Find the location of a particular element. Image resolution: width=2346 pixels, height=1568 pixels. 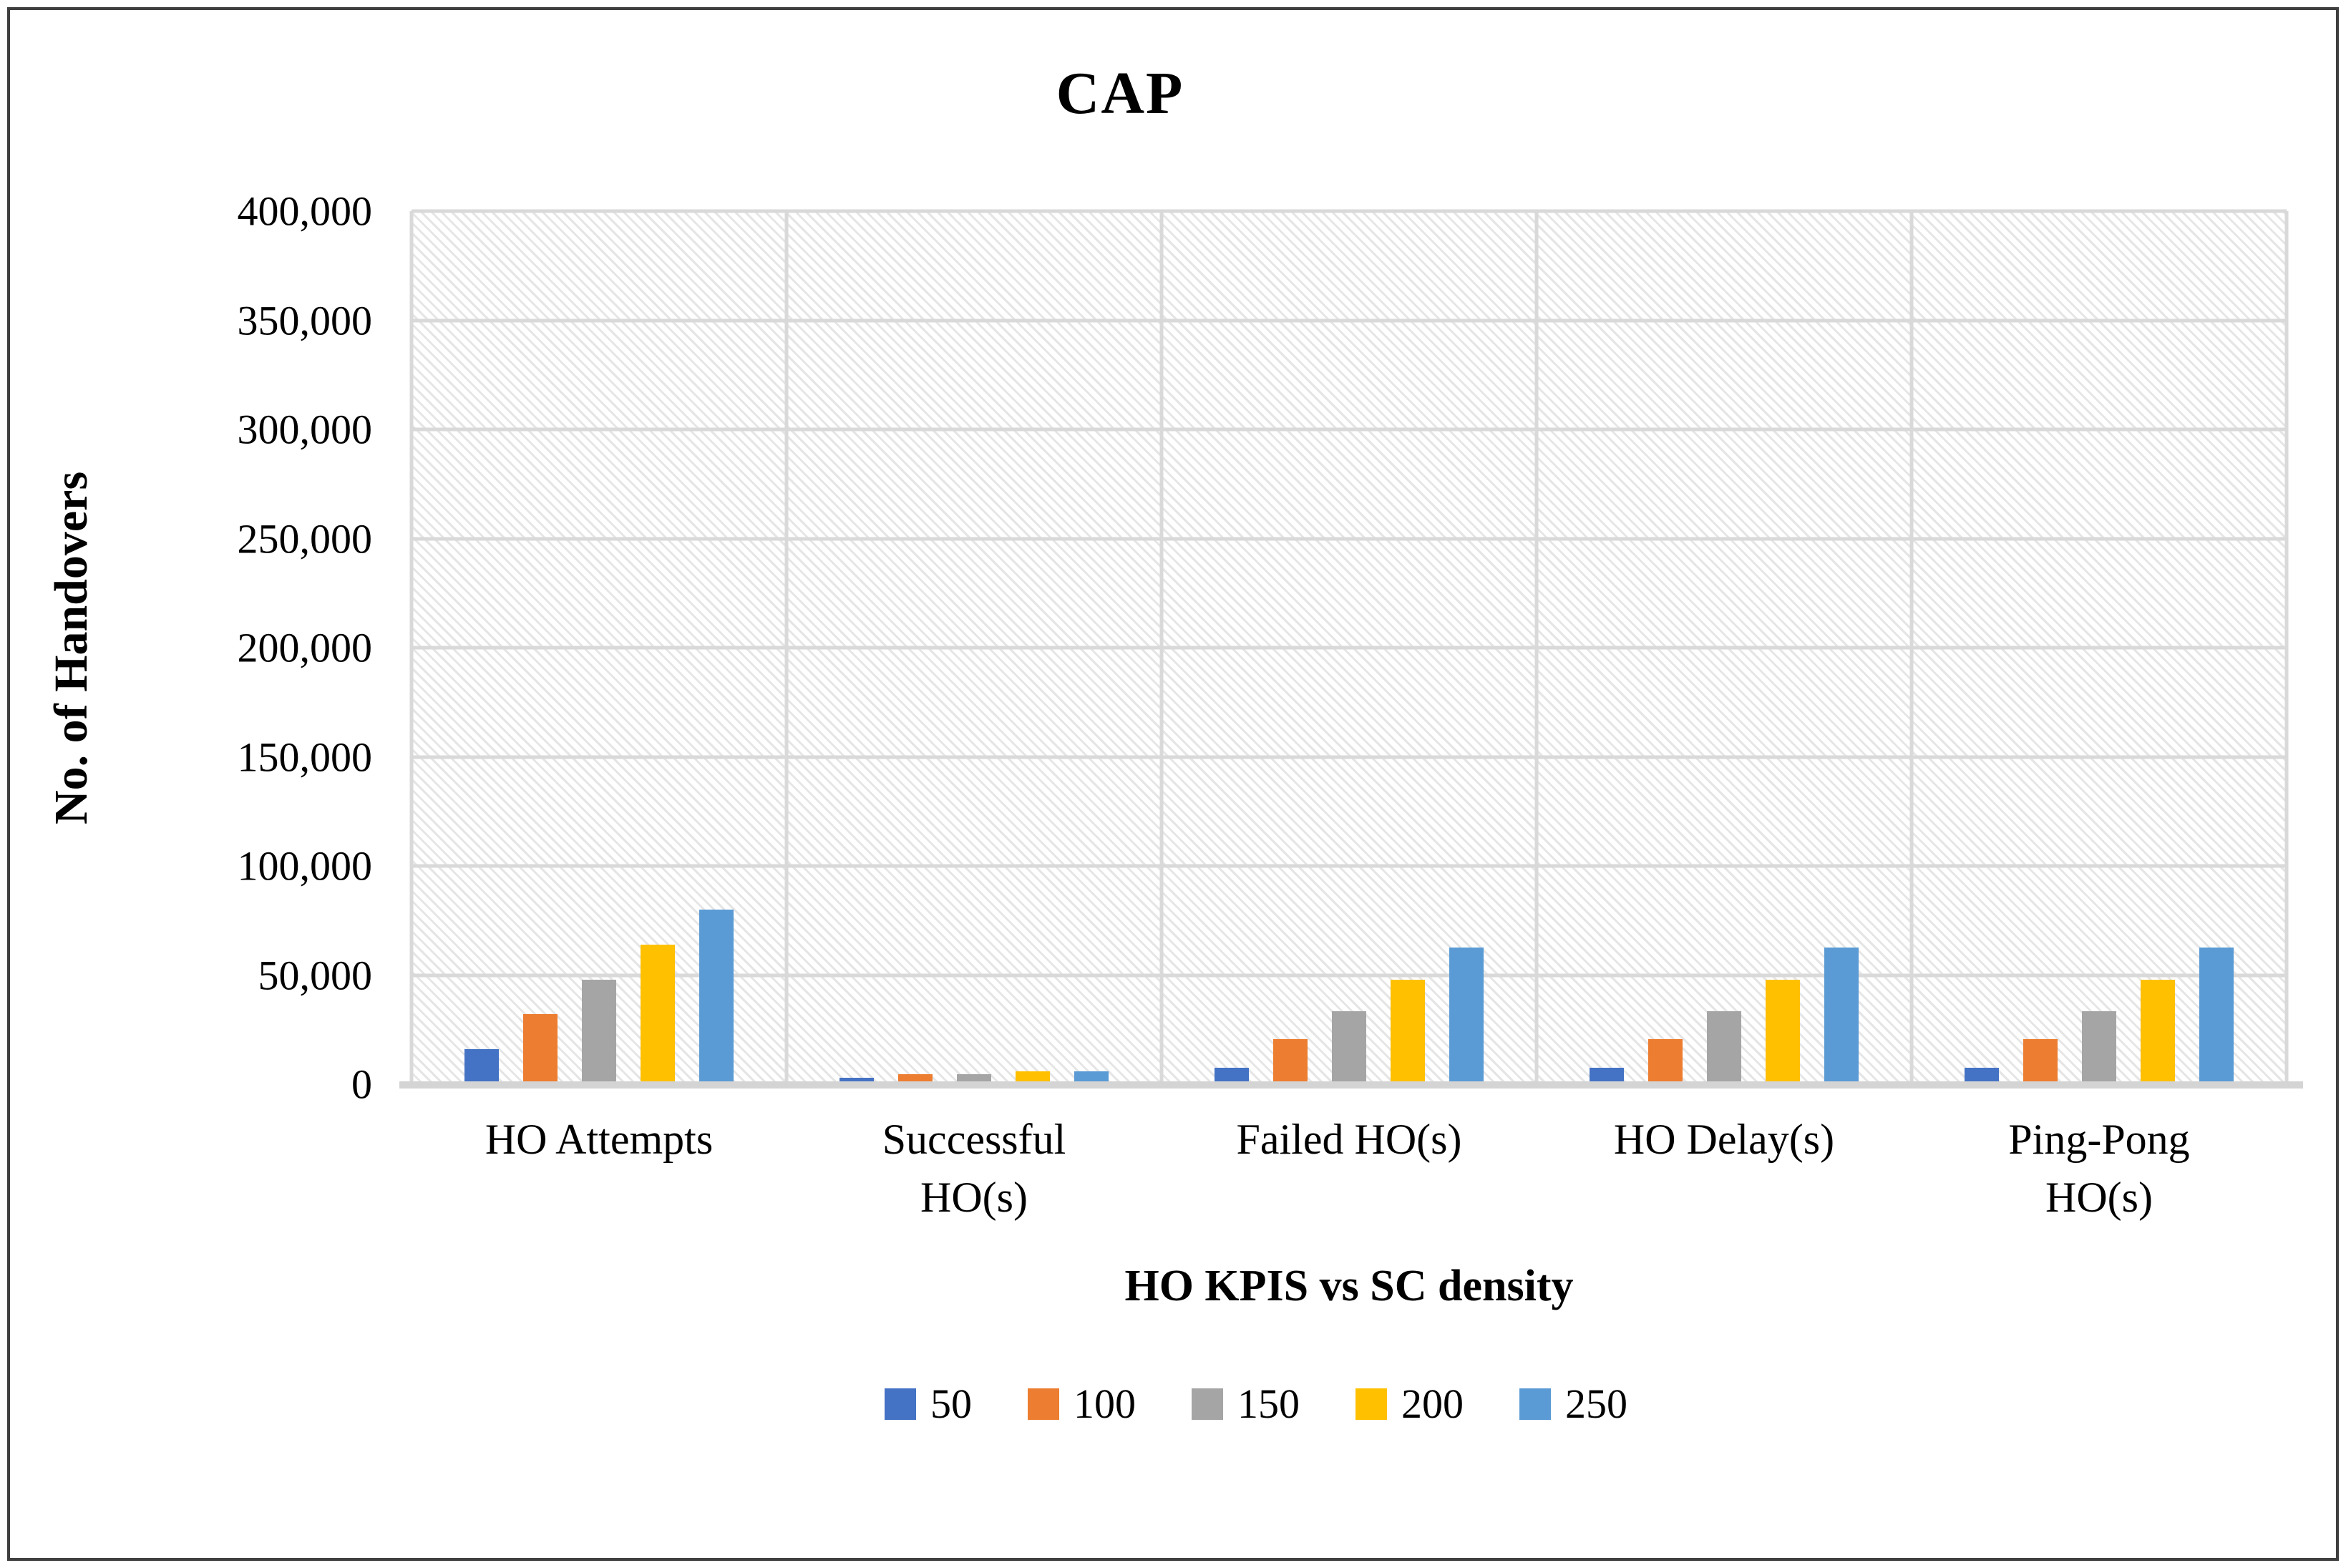

bar-group-failed-ho-s is located at coordinates (1349, 647).